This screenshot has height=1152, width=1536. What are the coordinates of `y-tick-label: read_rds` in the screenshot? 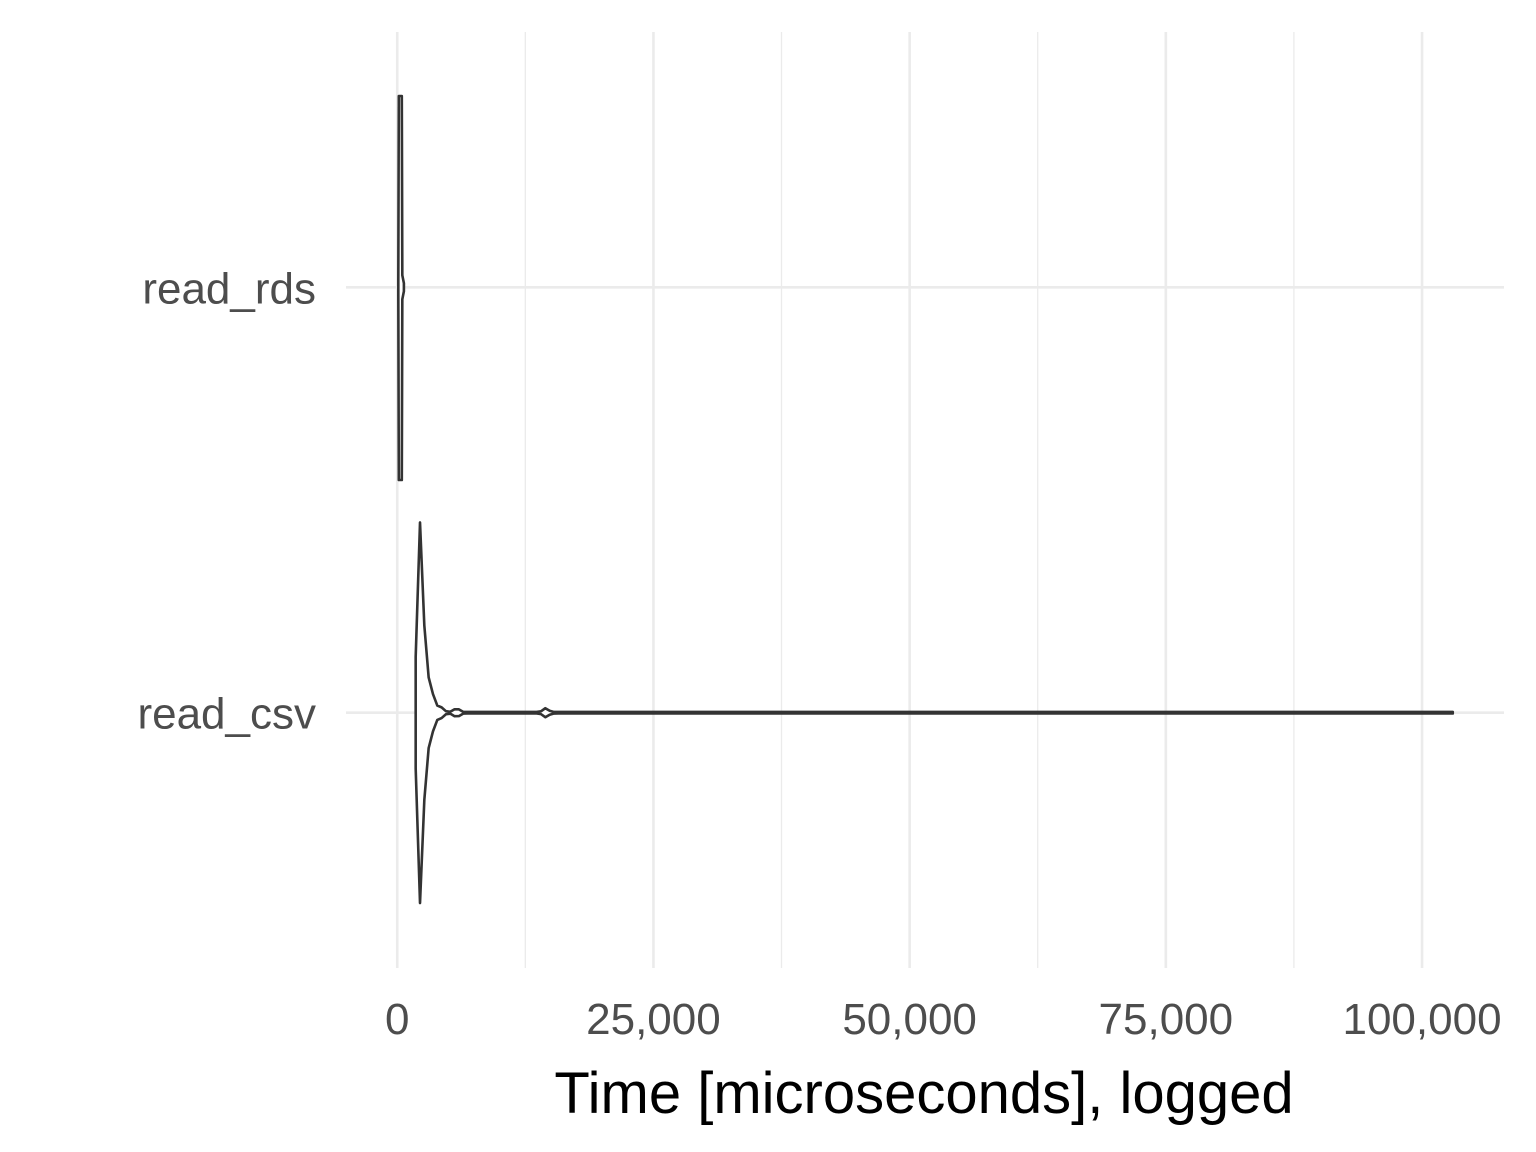 It's located at (229, 288).